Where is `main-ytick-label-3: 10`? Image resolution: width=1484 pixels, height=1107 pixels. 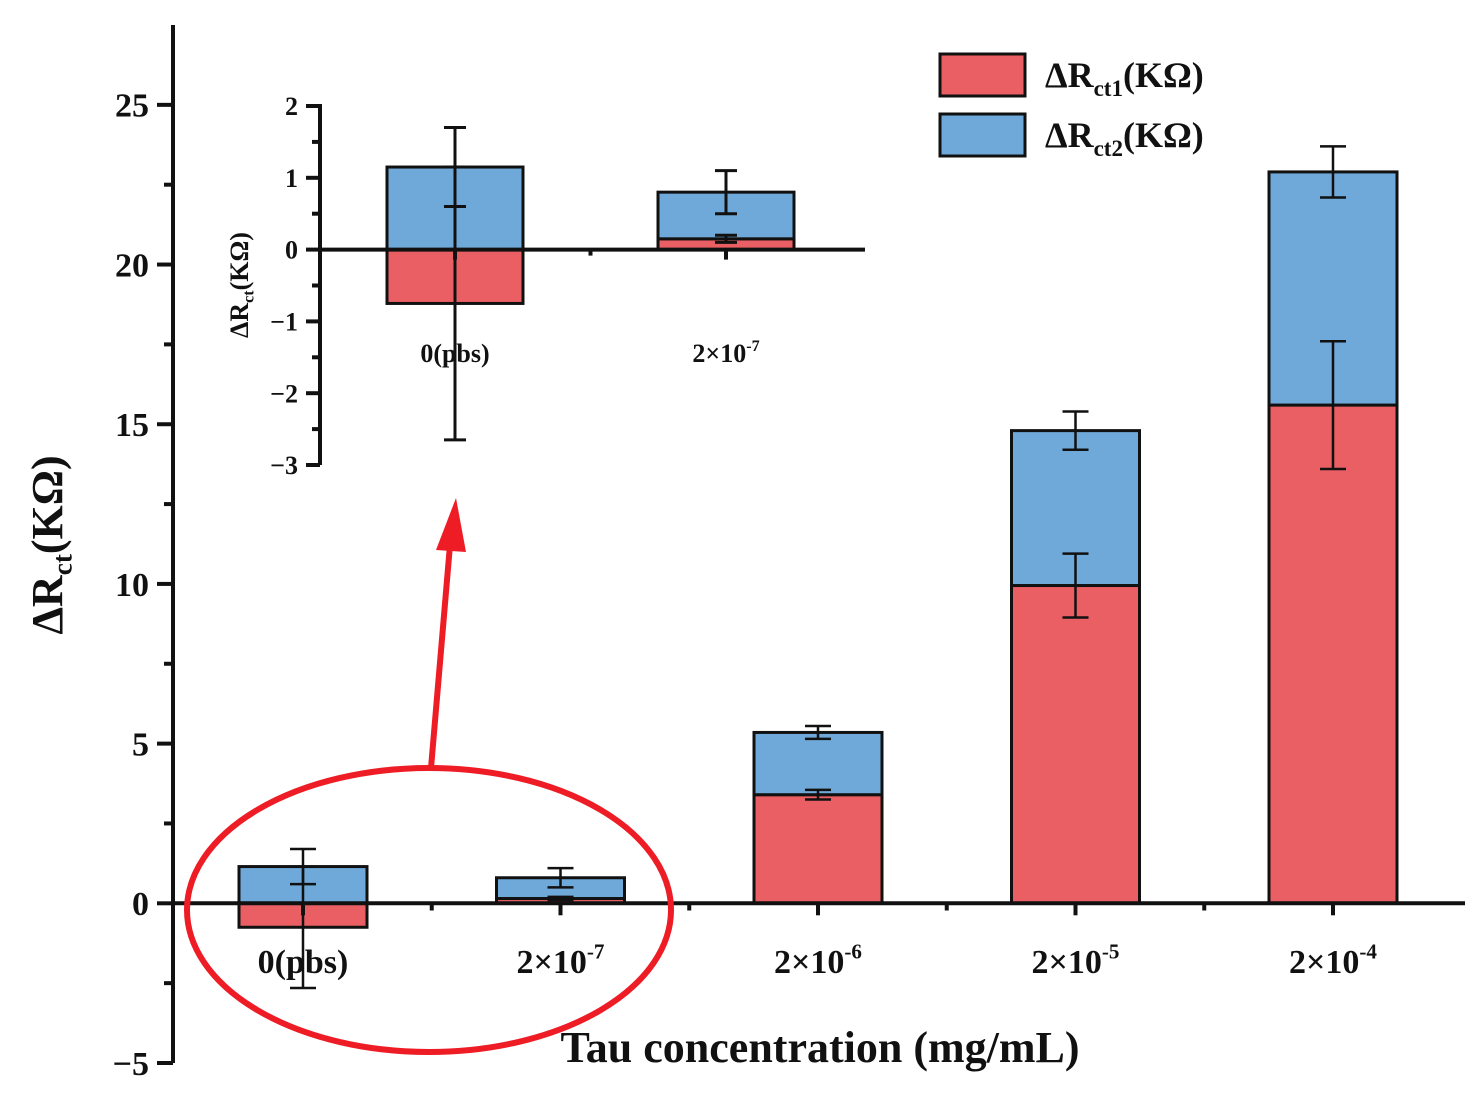
main-ytick-label-3: 10 is located at coordinates (132, 585).